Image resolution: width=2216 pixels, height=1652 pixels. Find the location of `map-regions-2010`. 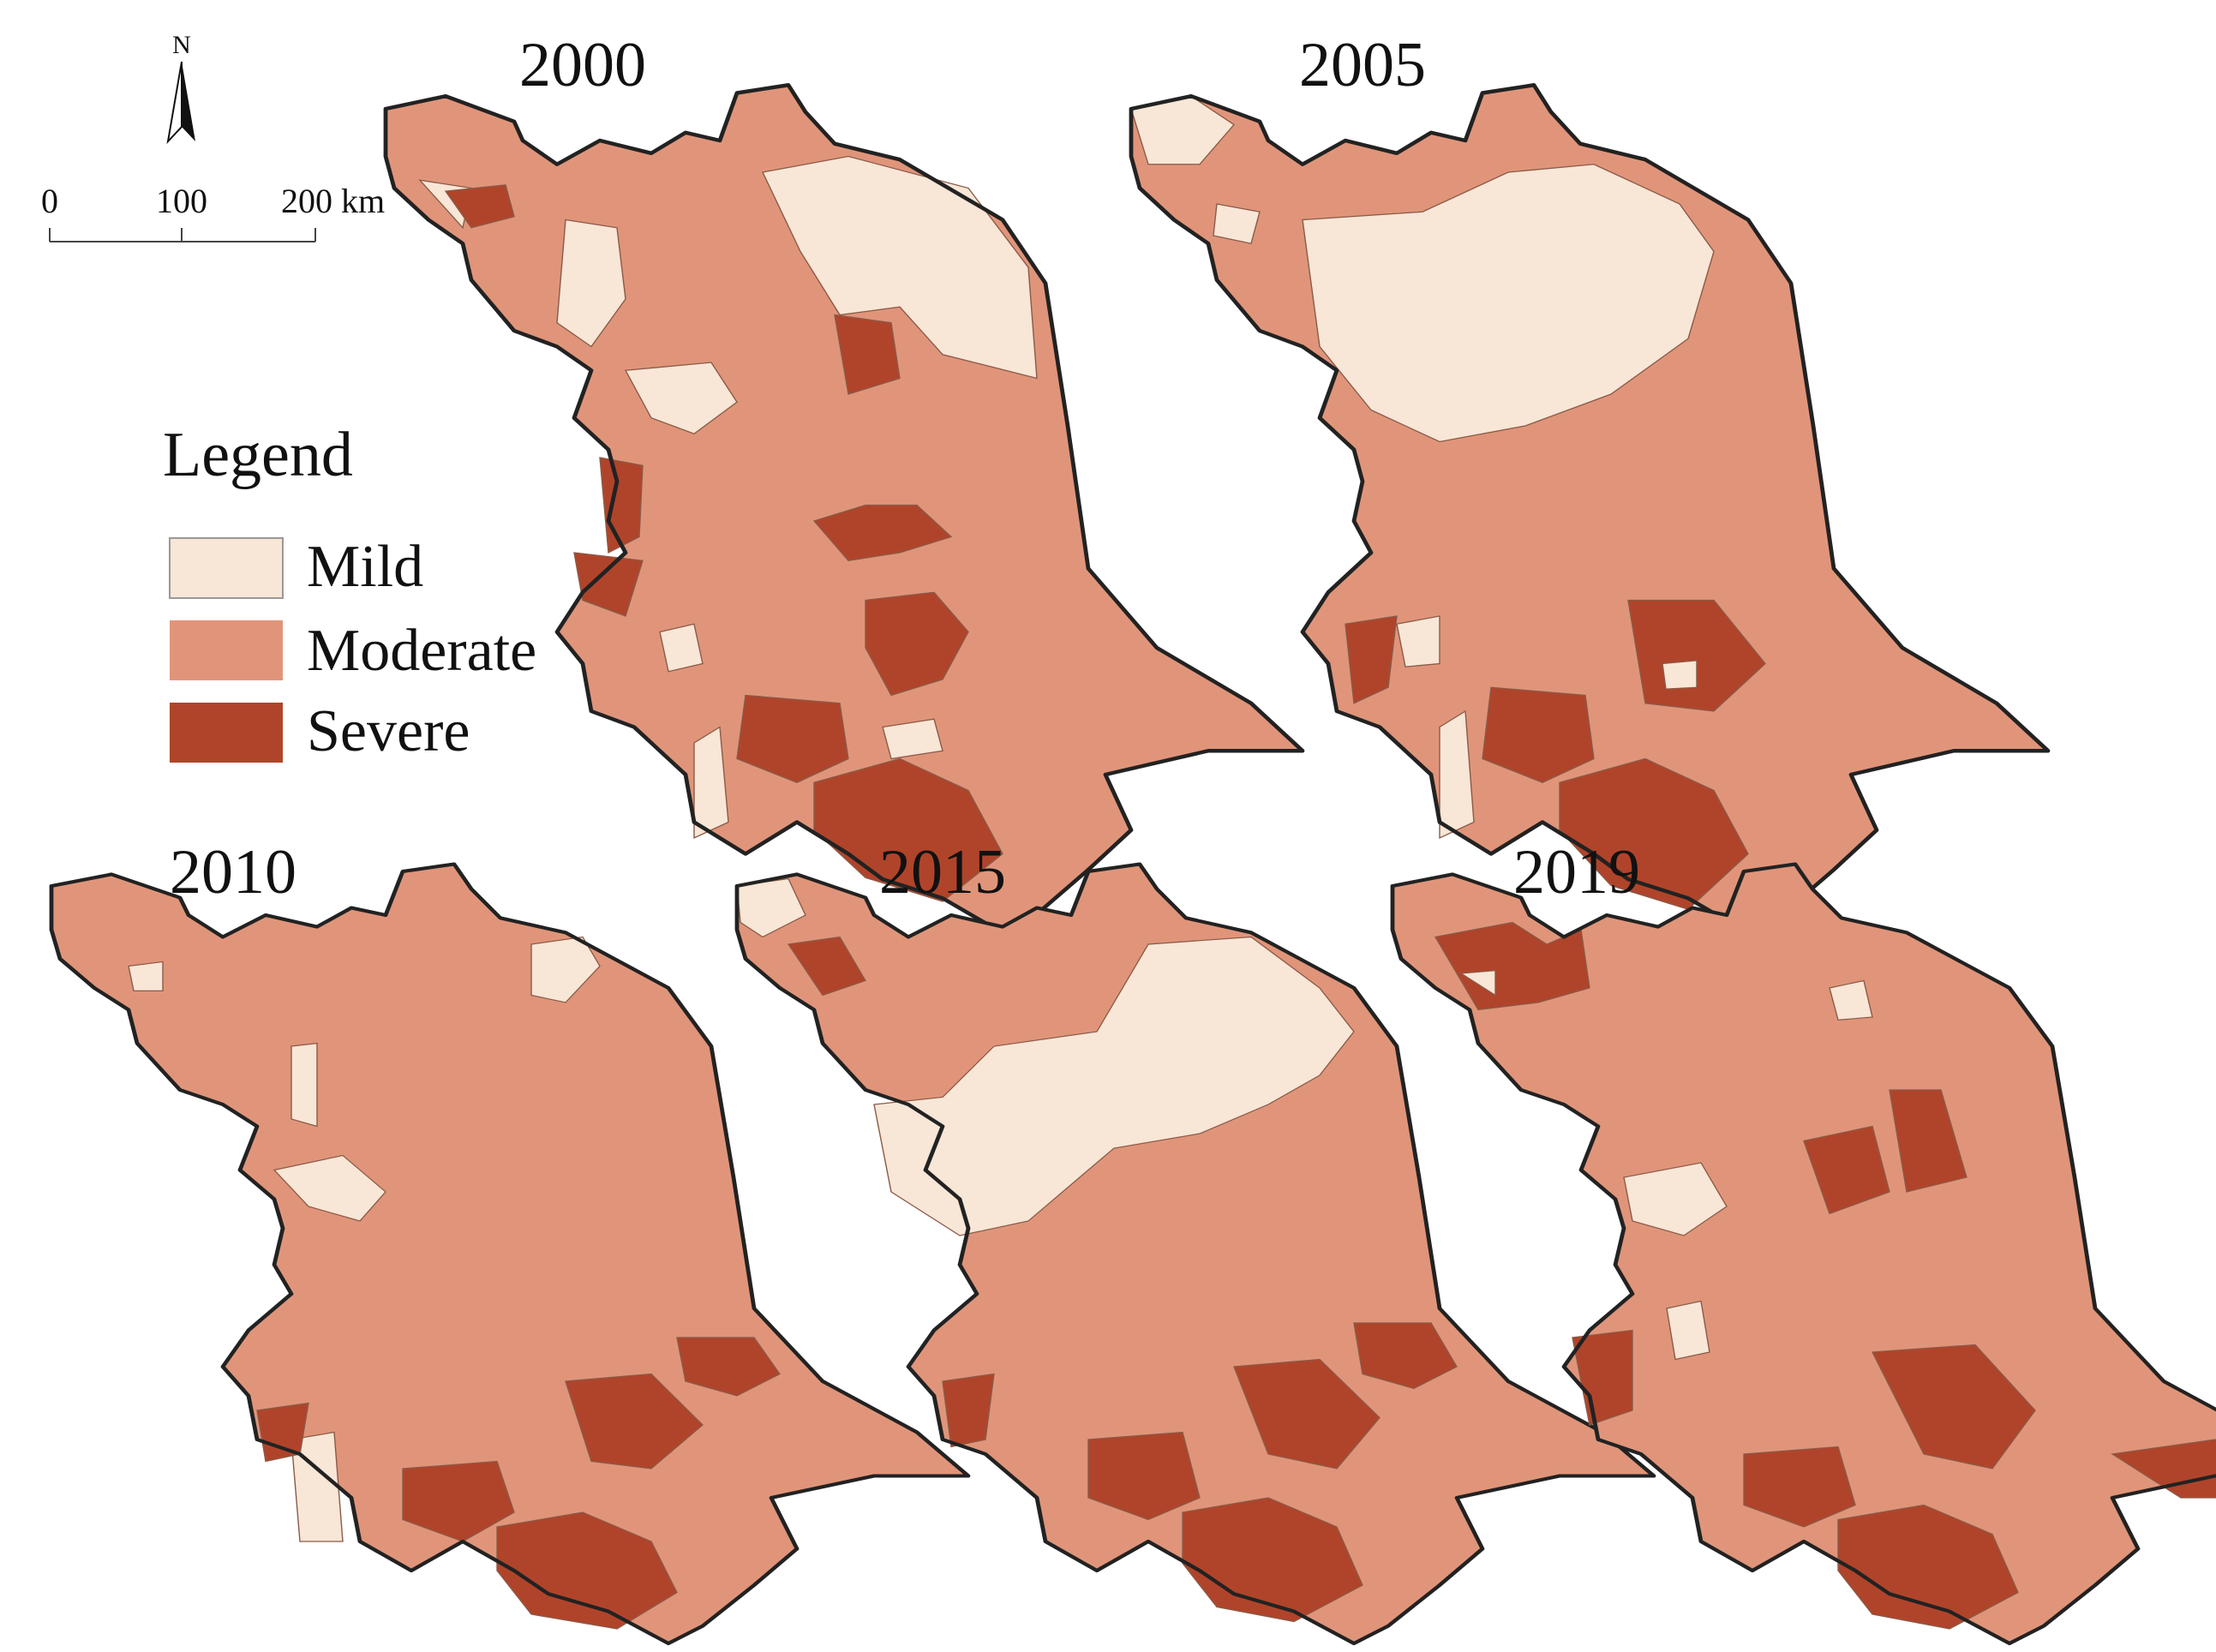

map-regions-2010 is located at coordinates (454, 1283).